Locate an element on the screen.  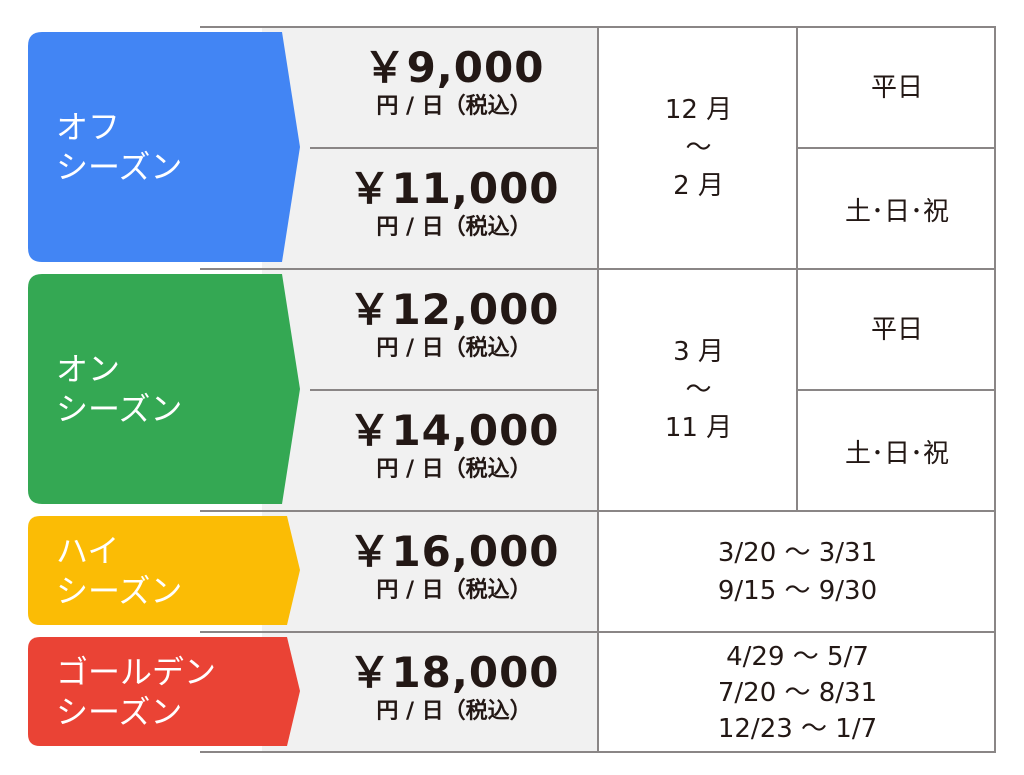
period-line: 11 月 is located at coordinates (698, 428).